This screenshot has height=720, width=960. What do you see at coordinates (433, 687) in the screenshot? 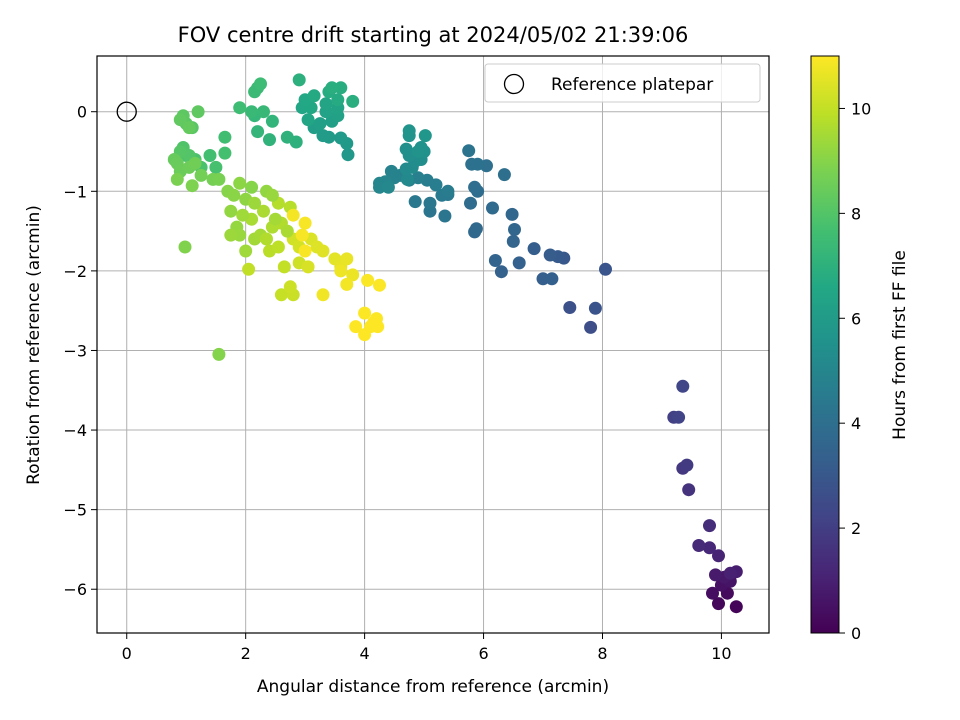
I see `x-axis-label: Angular distance from reference (arcmin)` at bounding box center [433, 687].